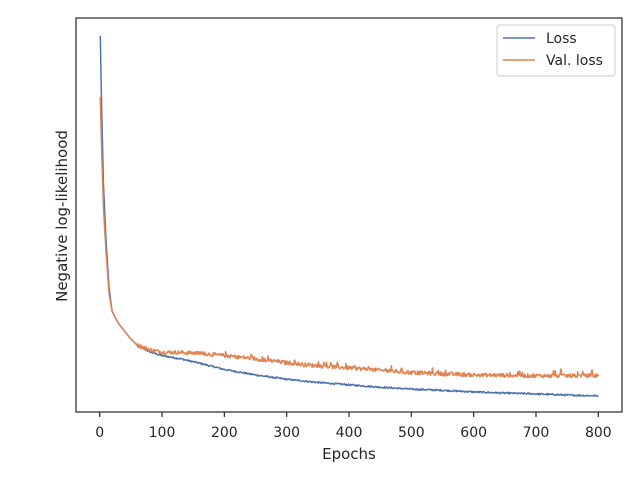  Describe the element at coordinates (349, 433) in the screenshot. I see `x-tick-label: 400` at that location.